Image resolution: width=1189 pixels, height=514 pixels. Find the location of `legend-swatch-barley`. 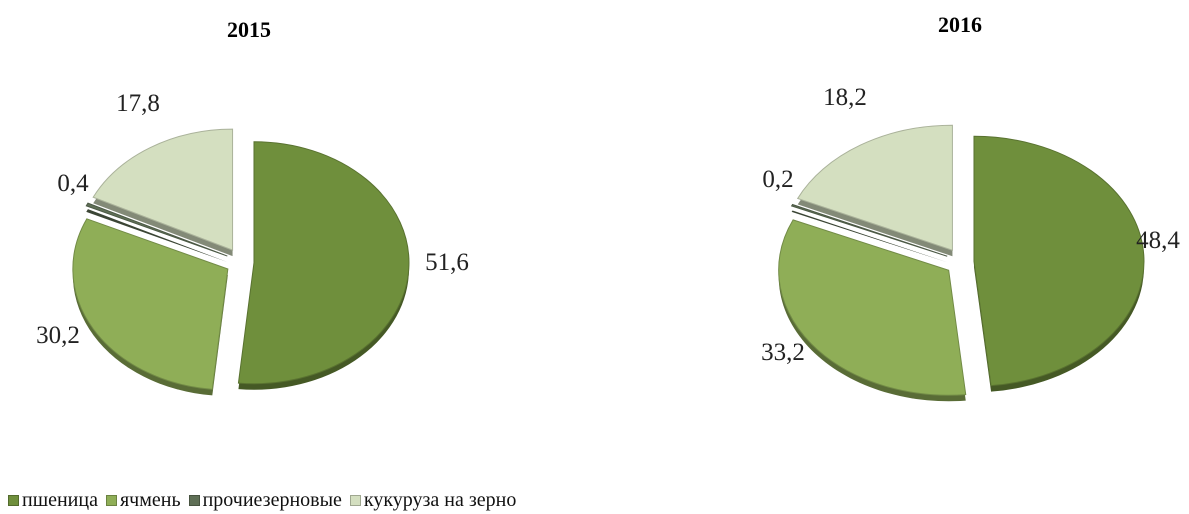

legend-swatch-barley is located at coordinates (111, 500).